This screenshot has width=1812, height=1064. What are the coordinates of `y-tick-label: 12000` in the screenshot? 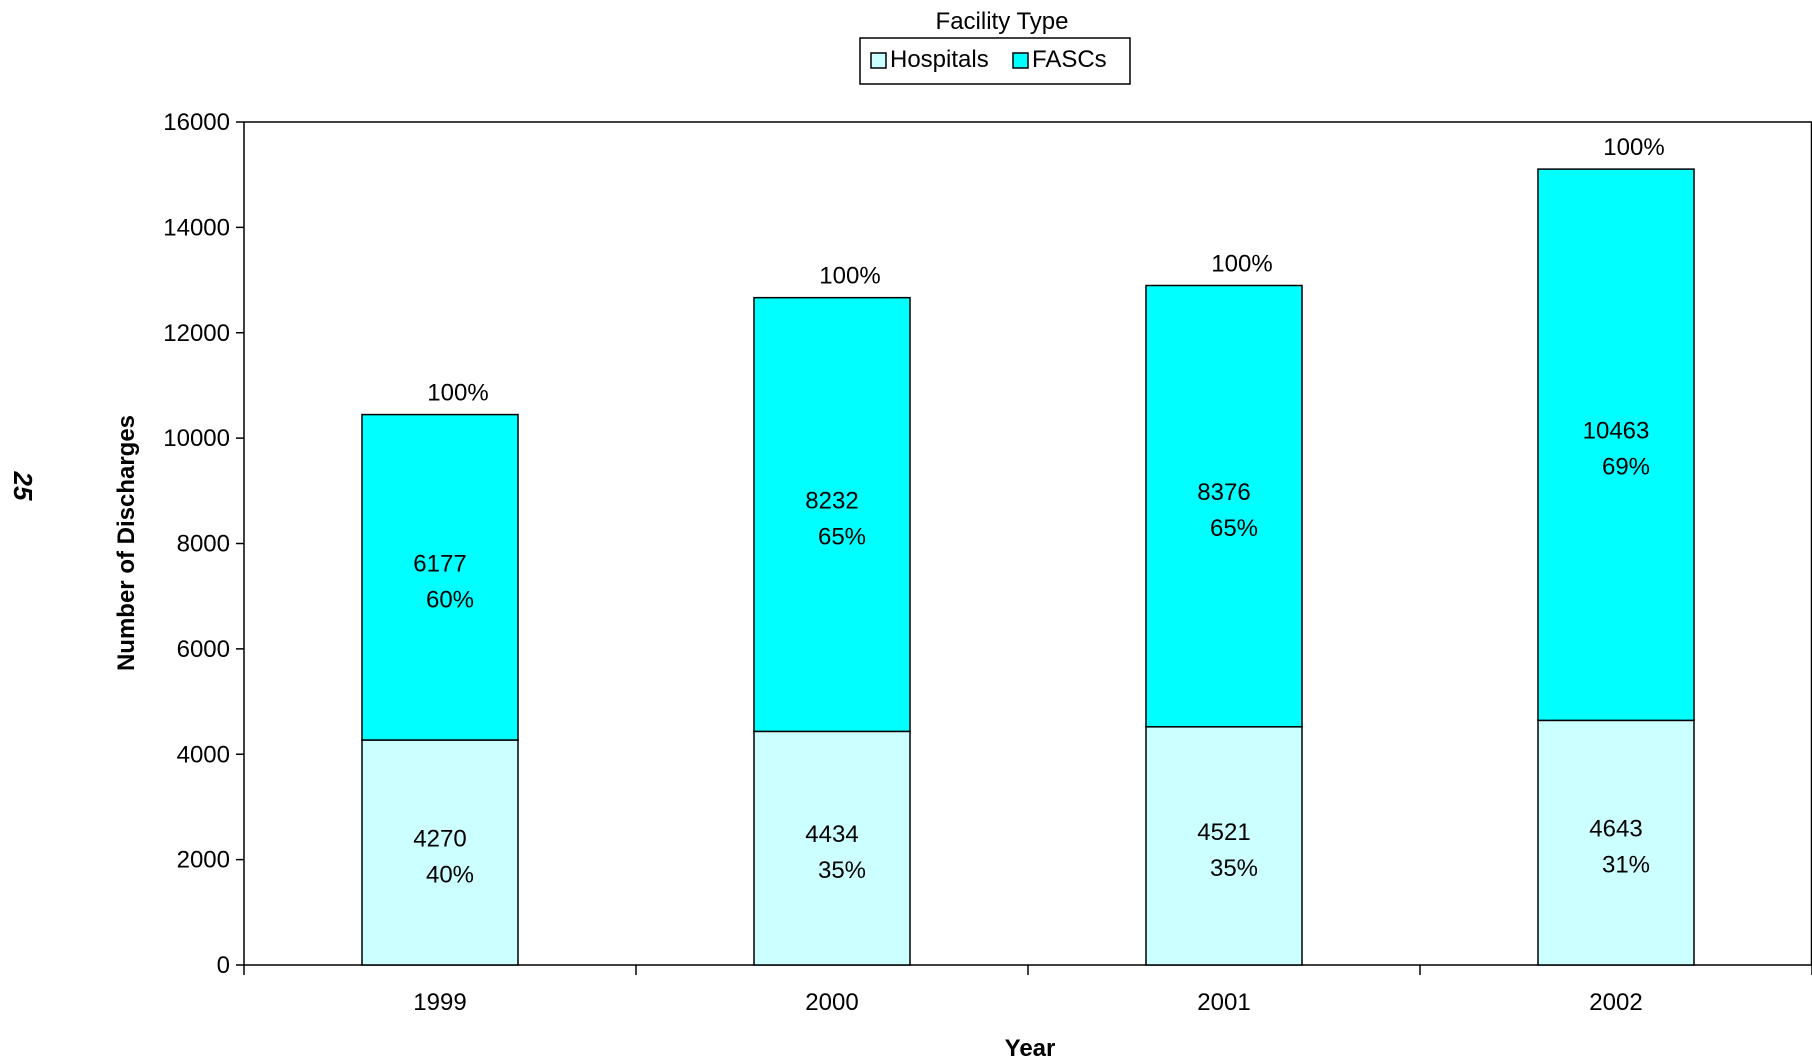 It's located at (196, 333).